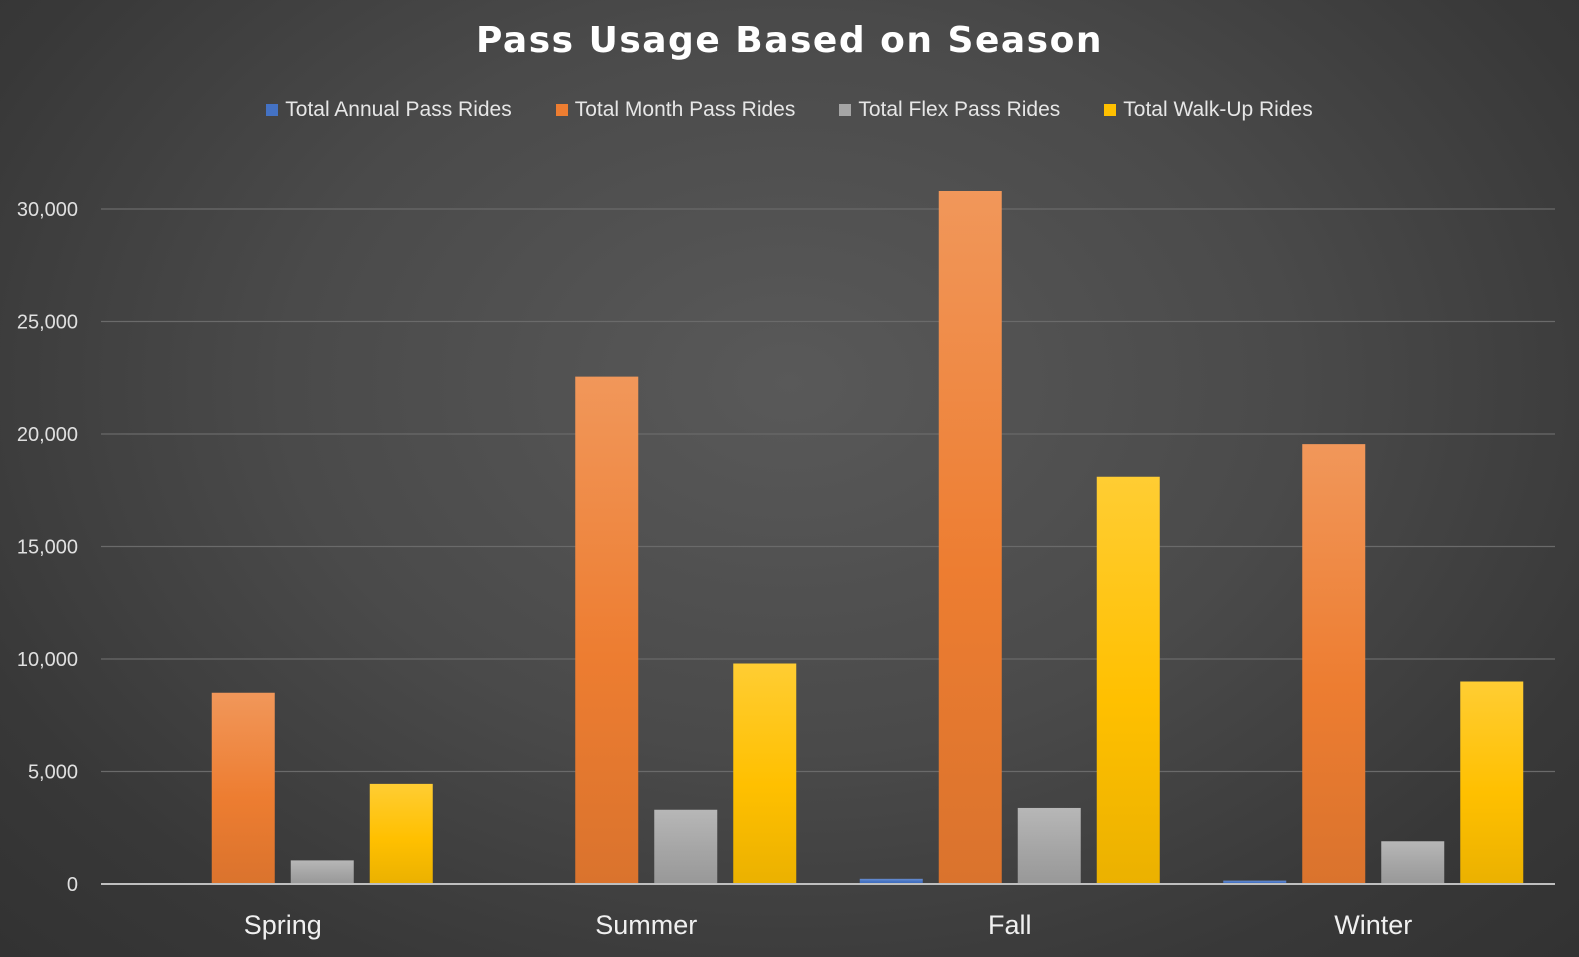 Image resolution: width=1579 pixels, height=957 pixels. I want to click on legend-label-flex: Total Flex Pass Rides, so click(959, 109).